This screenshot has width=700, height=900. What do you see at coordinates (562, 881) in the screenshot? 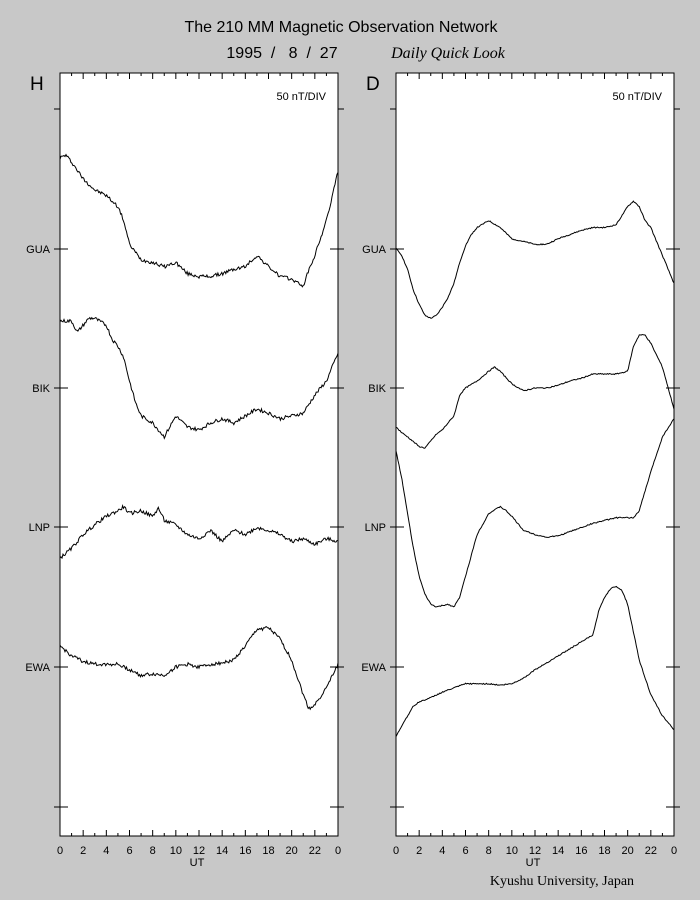
I see `credit-footer: Kyushu University, Japan` at bounding box center [562, 881].